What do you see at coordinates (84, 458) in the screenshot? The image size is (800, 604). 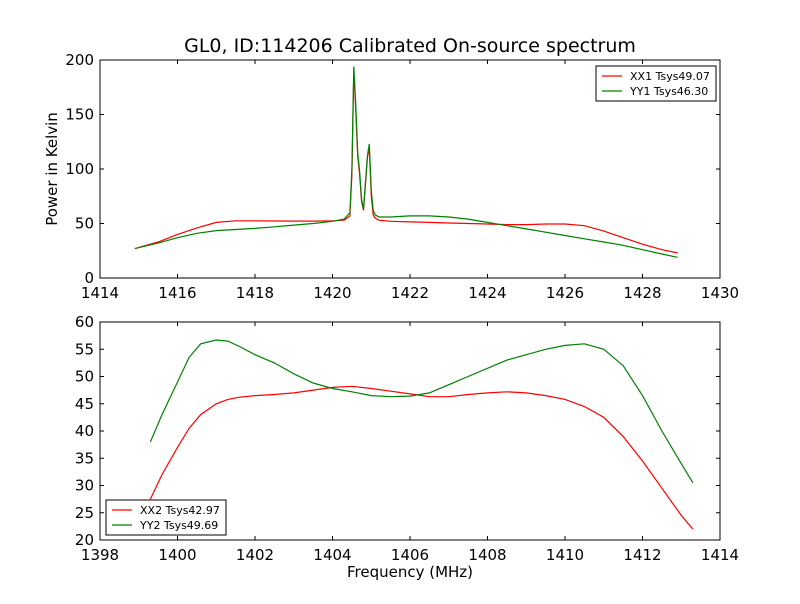 I see `y-tick-label: 35` at bounding box center [84, 458].